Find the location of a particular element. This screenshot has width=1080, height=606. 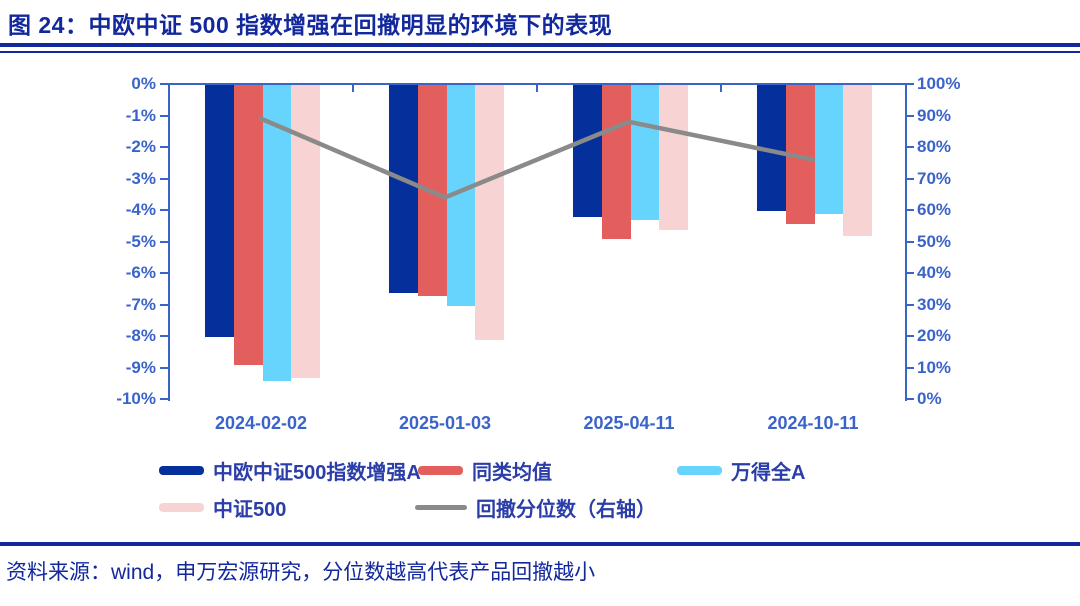

legend-swatch-enhanced-a is located at coordinates (181, 470).